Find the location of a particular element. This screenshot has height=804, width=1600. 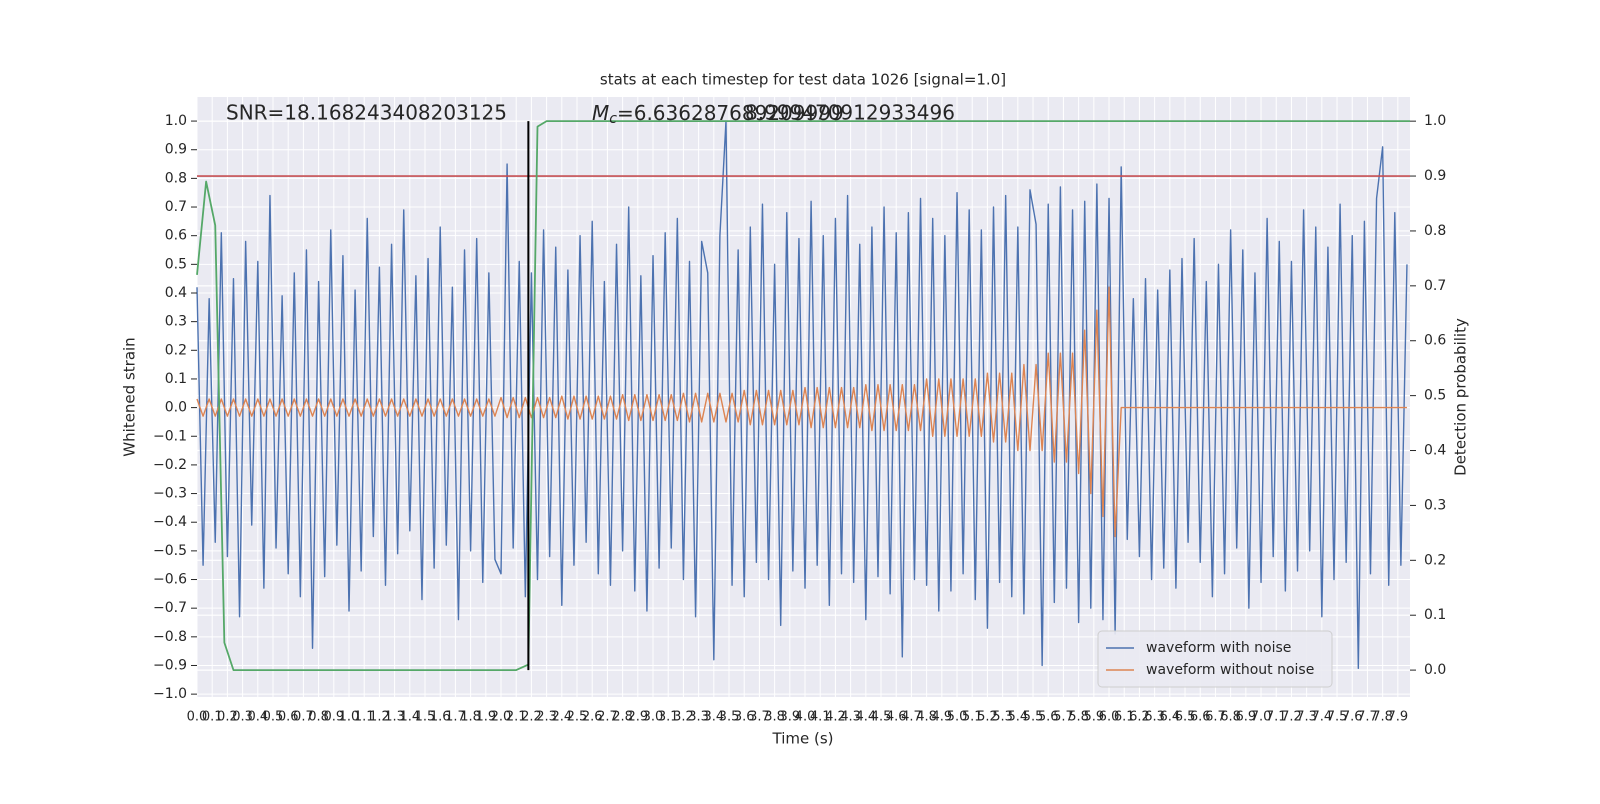

x-tick-label: 7.8 is located at coordinates (1382, 717).